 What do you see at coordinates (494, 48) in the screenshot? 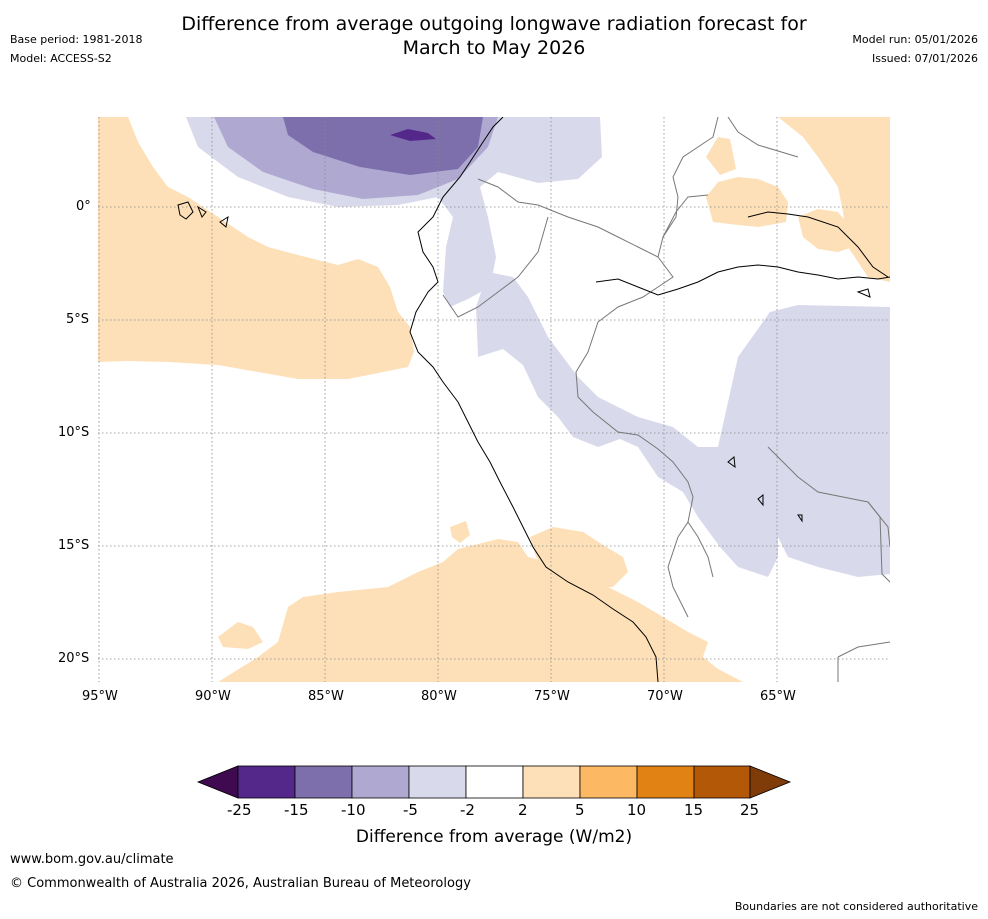
I see `title-line-2: March to May 2026` at bounding box center [494, 48].